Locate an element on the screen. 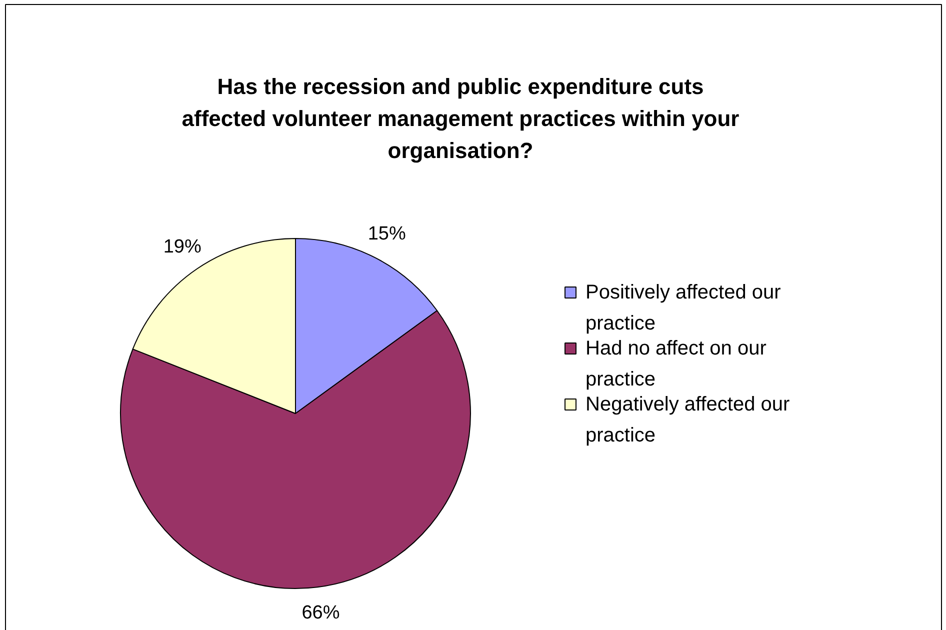 The width and height of the screenshot is (946, 630). chart-title: Has the recession and public expenditure cuts affected volunteer management practices within your organisation? is located at coordinates (461, 118).